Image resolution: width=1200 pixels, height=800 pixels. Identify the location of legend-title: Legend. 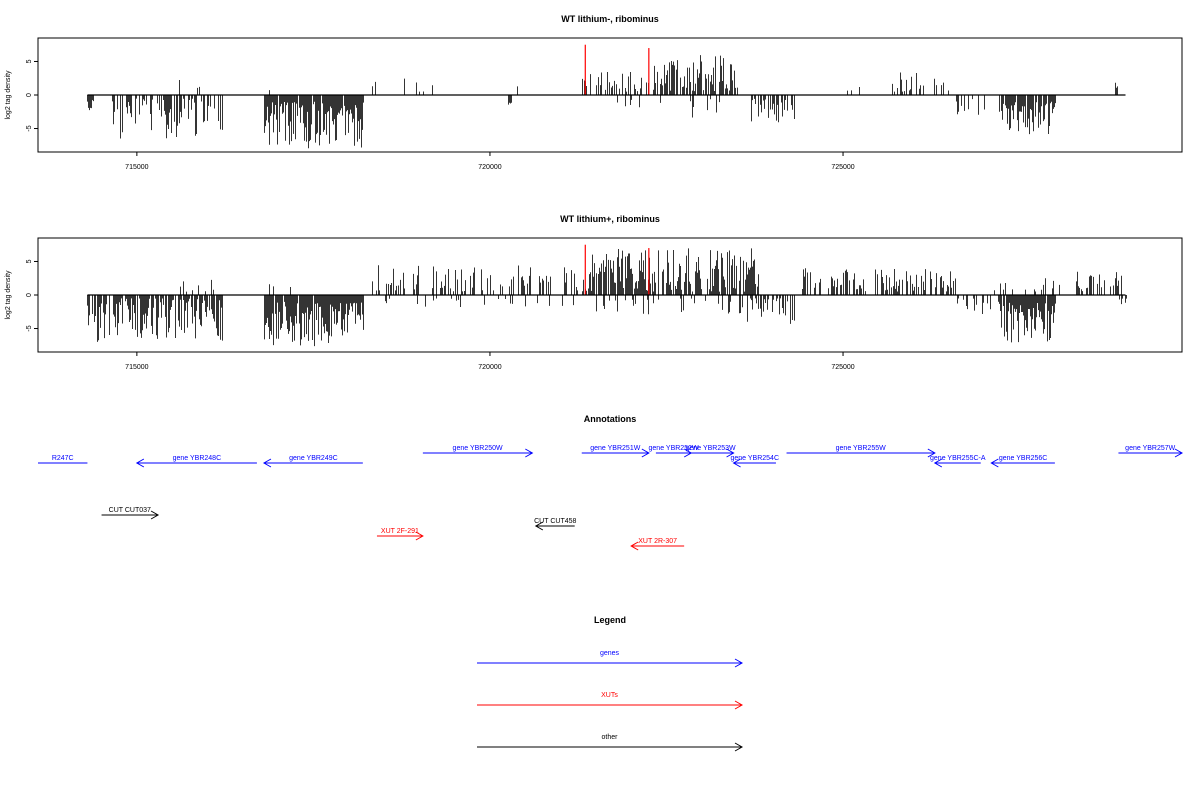
(610, 620).